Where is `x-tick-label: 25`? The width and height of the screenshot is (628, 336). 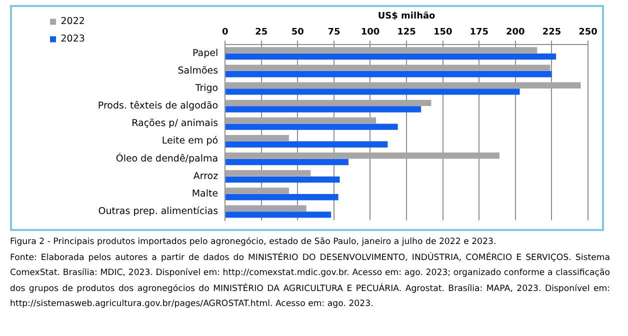 x-tick-label: 25 is located at coordinates (261, 33).